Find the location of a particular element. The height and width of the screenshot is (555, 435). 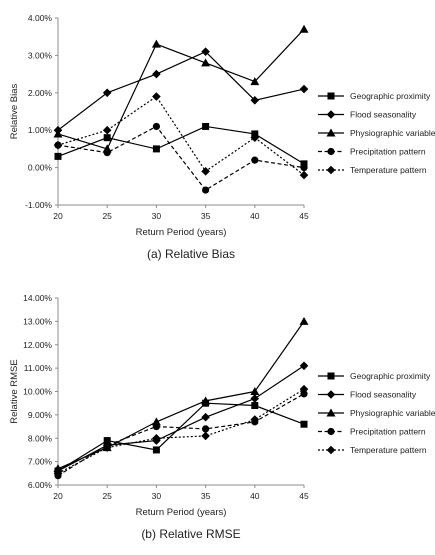

y-tick-label: -1.00% is located at coordinates (38, 205).